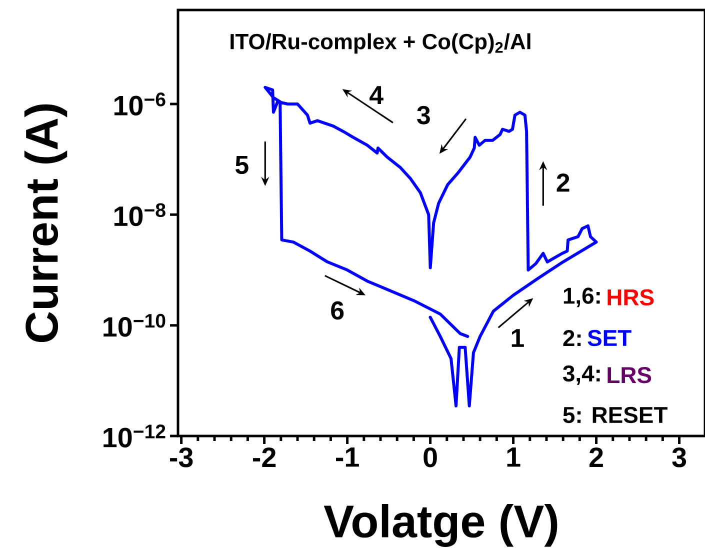 Image resolution: width=705 pixels, height=554 pixels. I want to click on annotation: HRS, so click(631, 297).